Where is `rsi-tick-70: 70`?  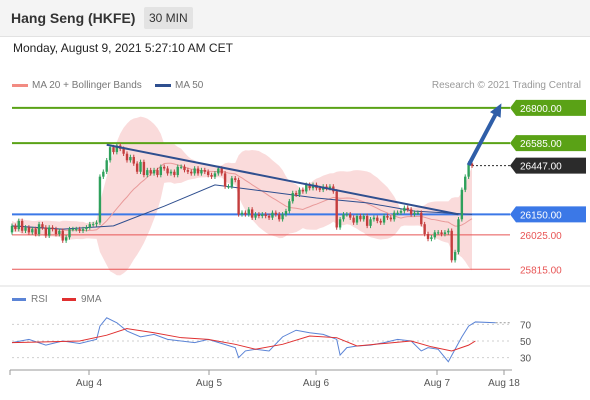
rsi-tick-70: 70 is located at coordinates (526, 325).